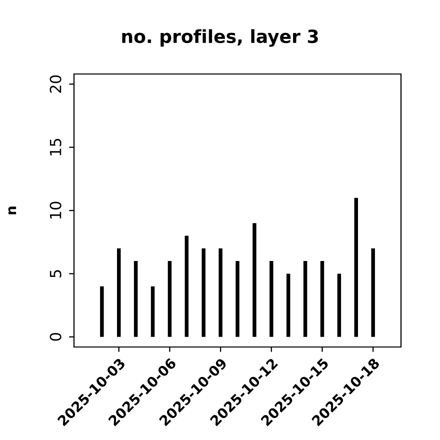  What do you see at coordinates (56, 84) in the screenshot?
I see `y-tick-label: 20` at bounding box center [56, 84].